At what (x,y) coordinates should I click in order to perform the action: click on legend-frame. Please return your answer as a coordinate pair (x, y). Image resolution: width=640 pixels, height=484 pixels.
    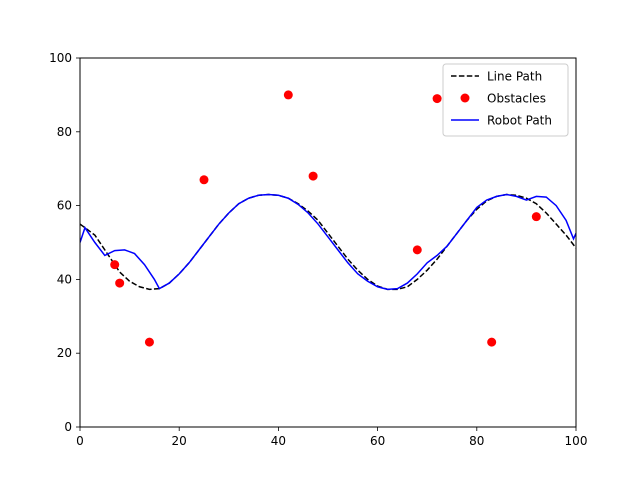
    Looking at the image, I should click on (505, 100).